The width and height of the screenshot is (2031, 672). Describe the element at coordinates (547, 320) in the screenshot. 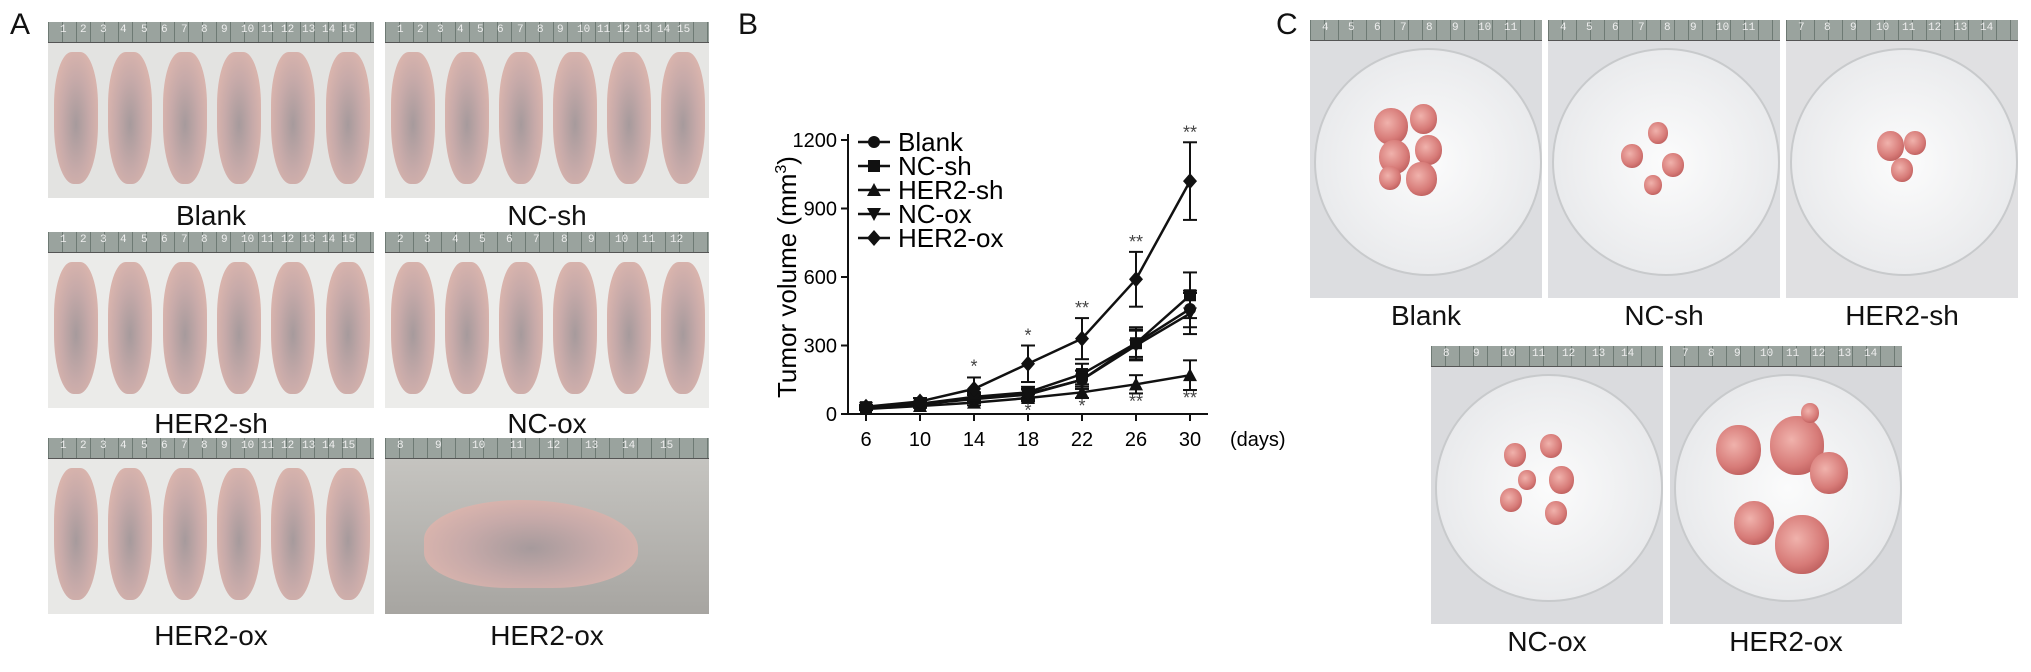

I see `mouse-photo-nc-ox: 2 3 4 5 6 7 8 9 10 11 12` at that location.